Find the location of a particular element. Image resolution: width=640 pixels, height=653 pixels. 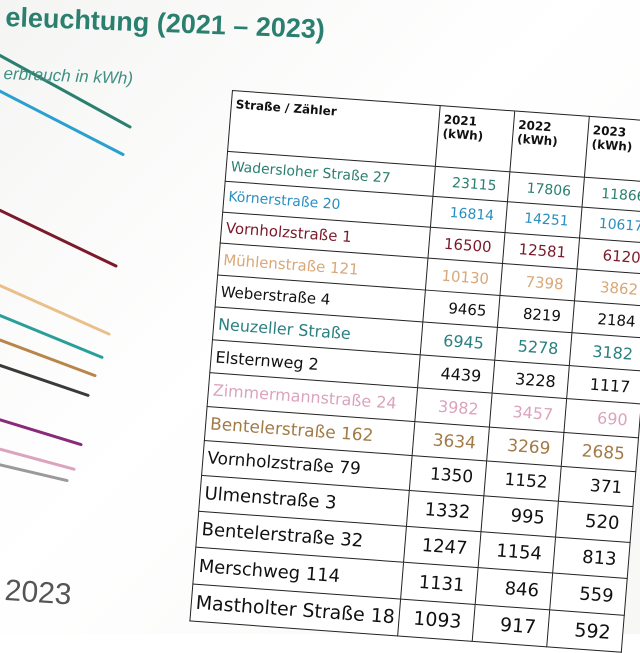

line-chart is located at coordinates (66, 268).